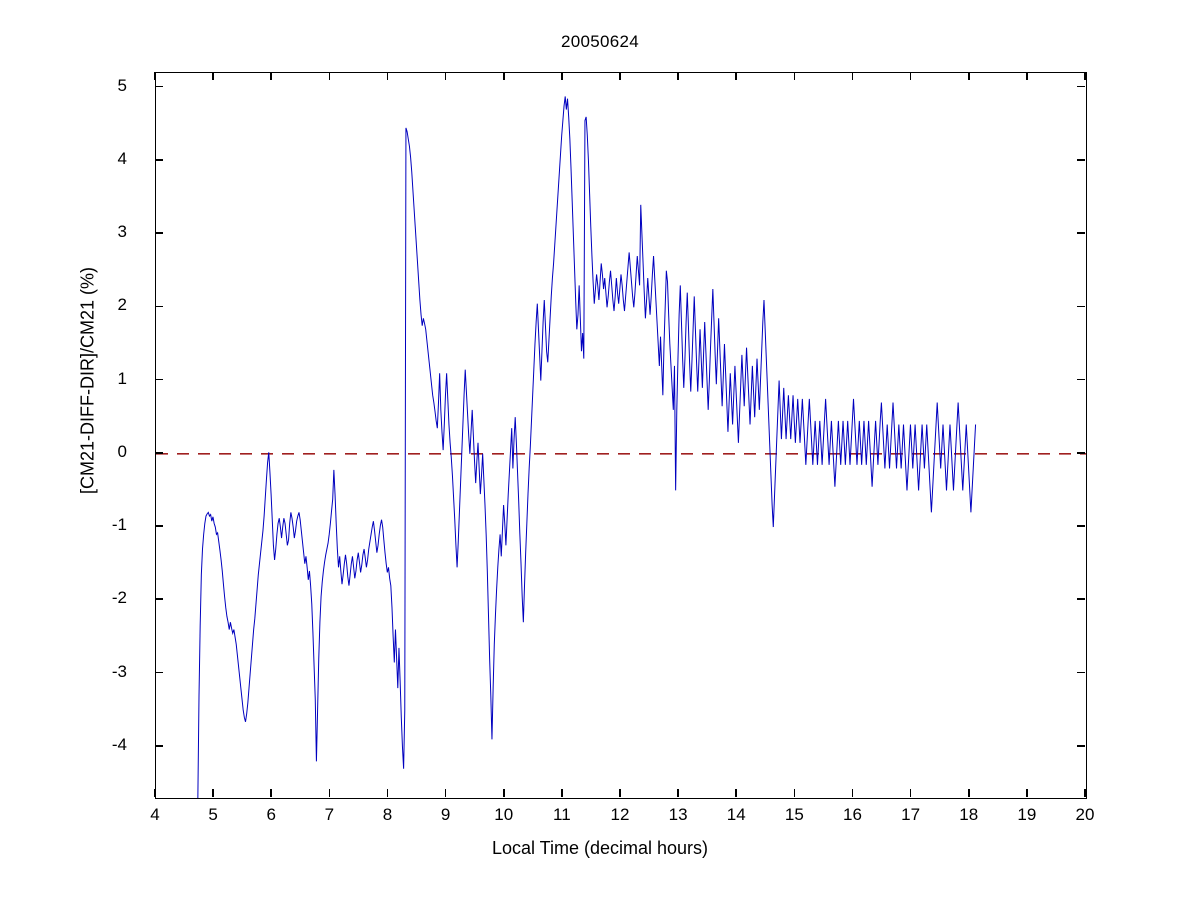  I want to click on x-axis-label: Local Time (decimal hours), so click(600, 848).